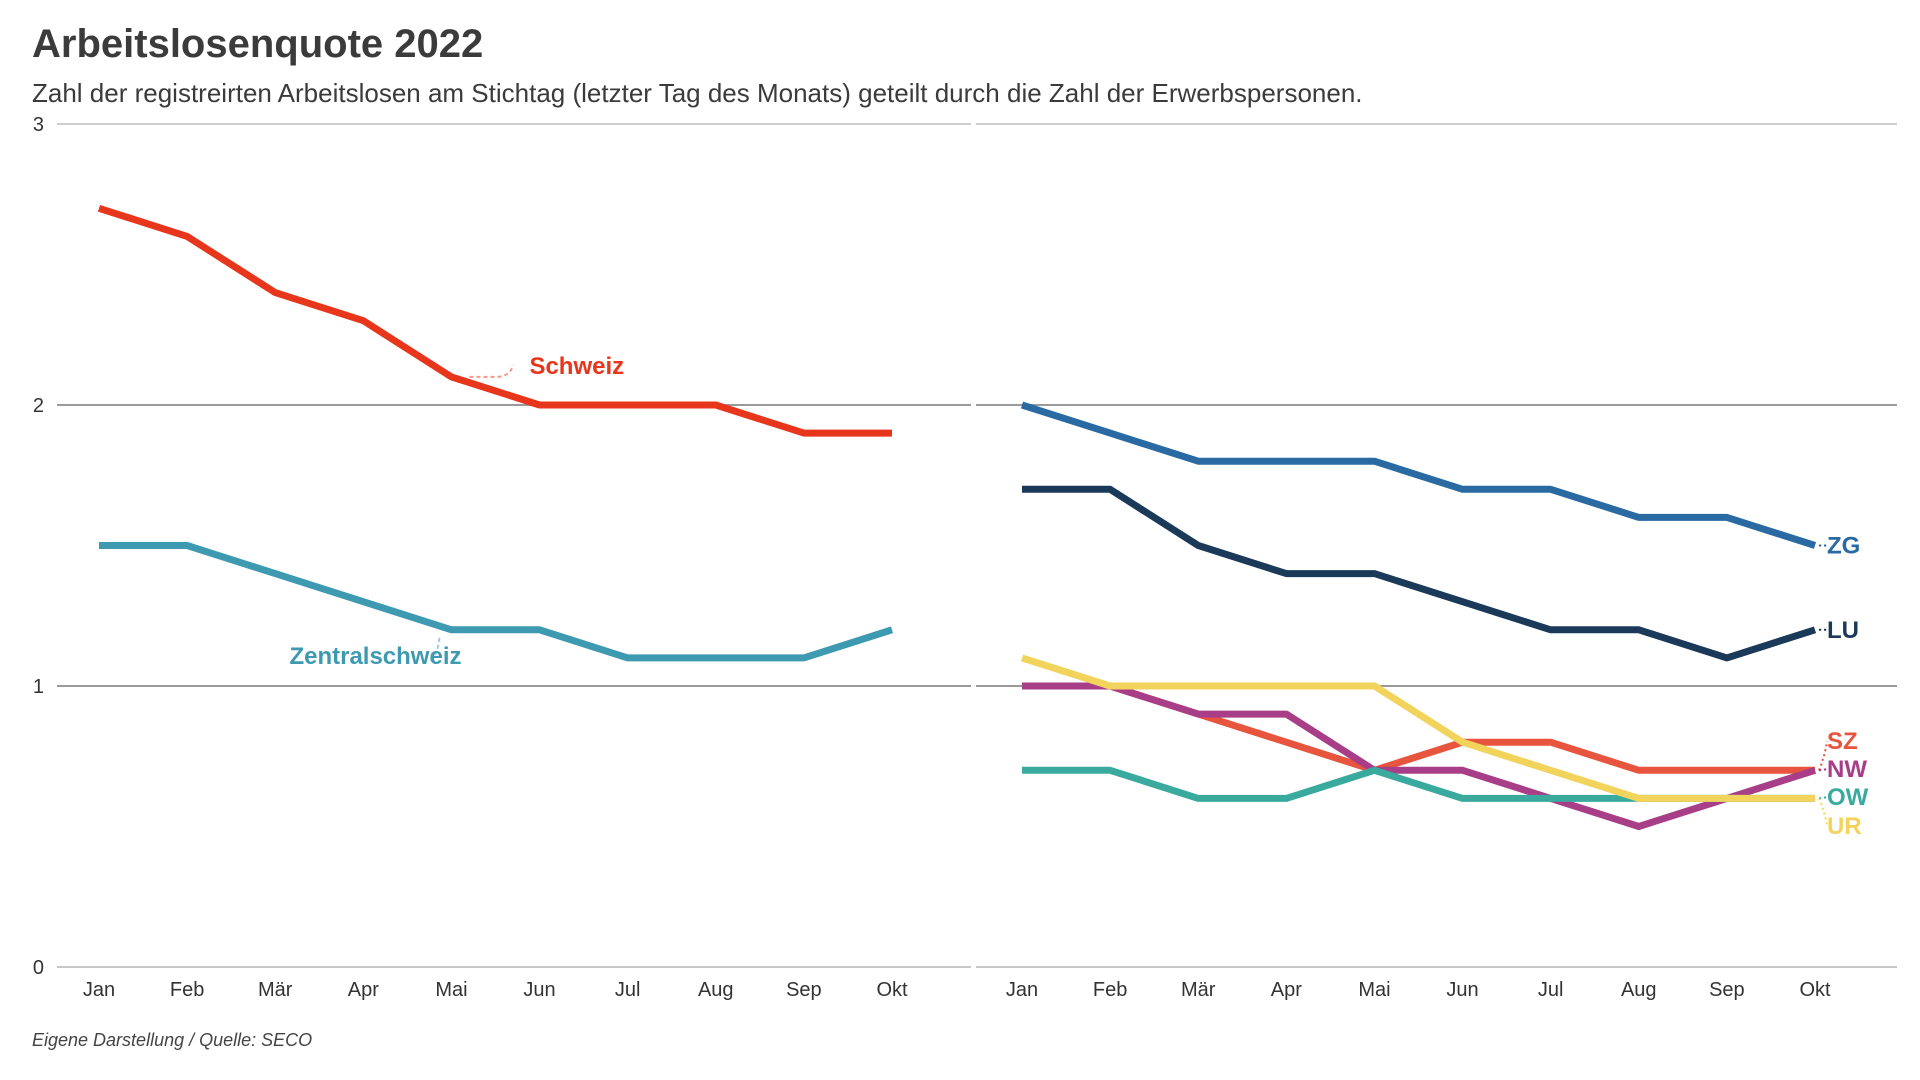 The height and width of the screenshot is (1080, 1920). Describe the element at coordinates (1823, 812) in the screenshot. I see `series-connector-ur` at that location.